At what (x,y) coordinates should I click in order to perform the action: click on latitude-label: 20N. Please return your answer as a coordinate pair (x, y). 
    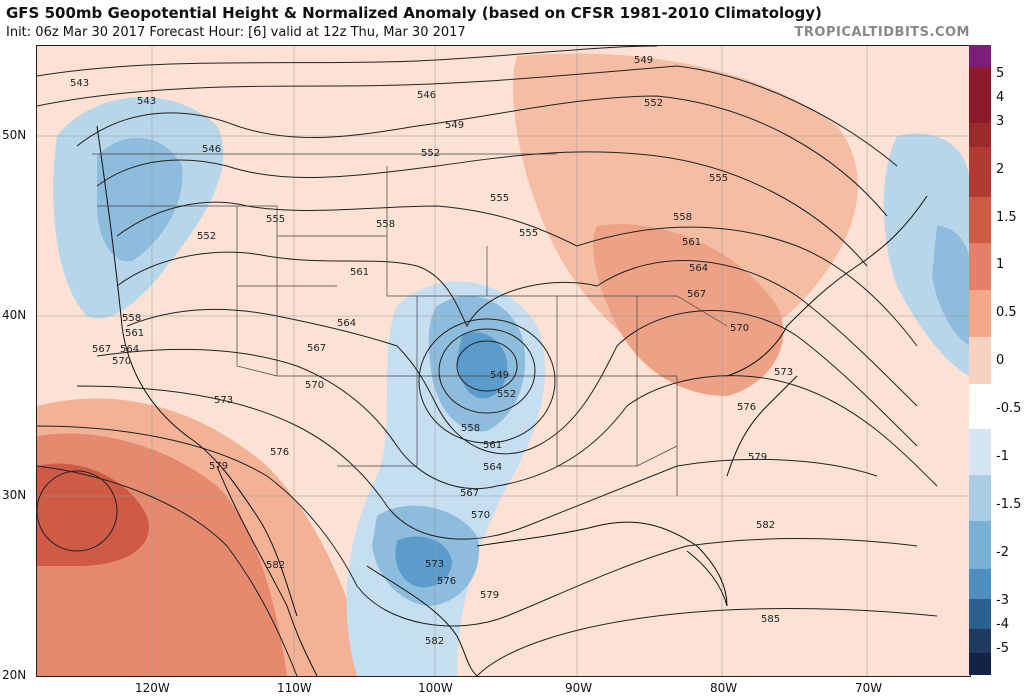
    Looking at the image, I should click on (14, 675).